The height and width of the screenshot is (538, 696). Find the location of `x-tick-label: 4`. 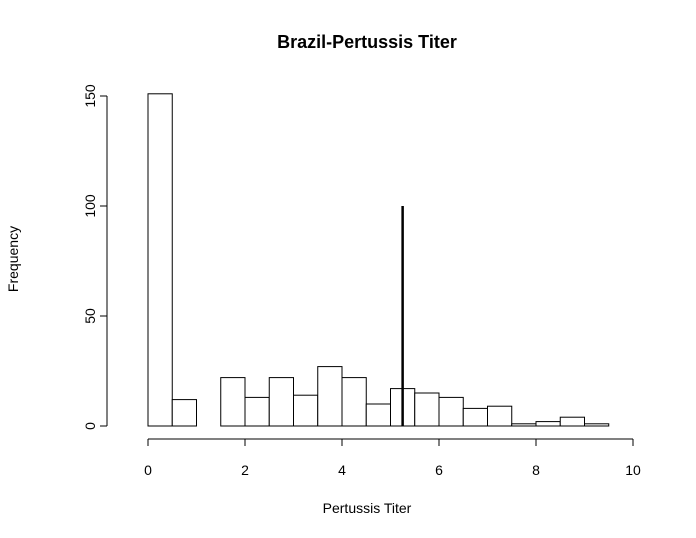

x-tick-label: 4 is located at coordinates (342, 470).